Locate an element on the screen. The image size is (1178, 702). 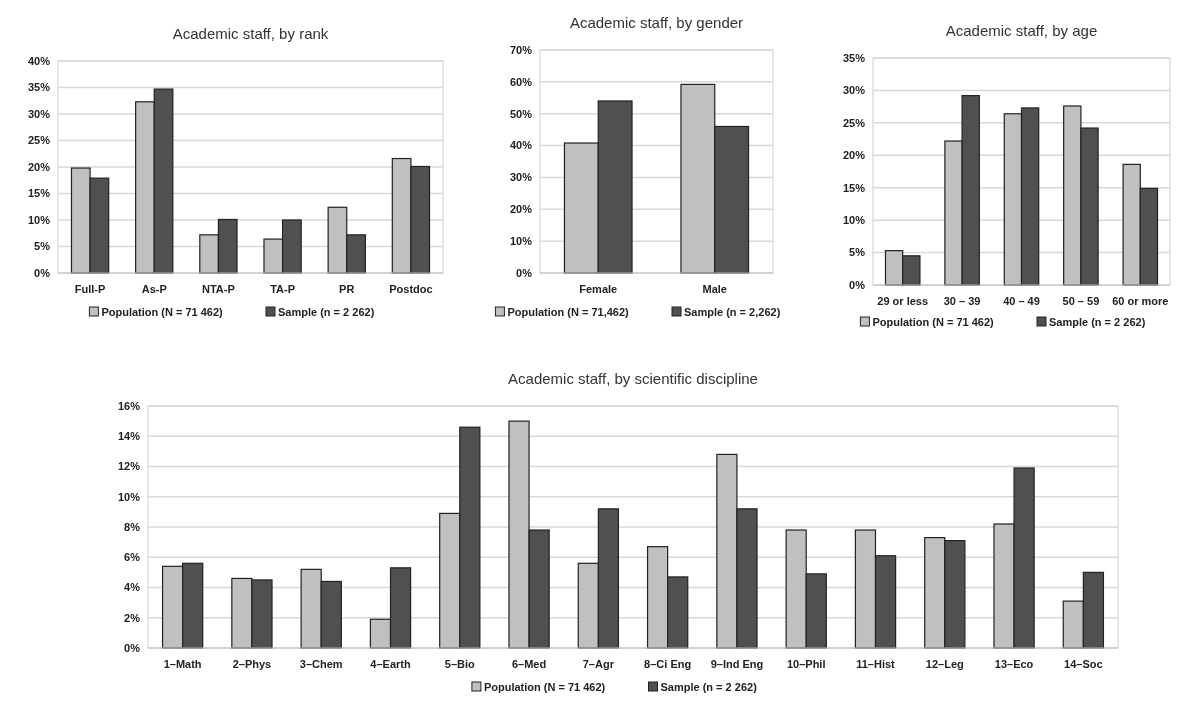
x-tick-label: 29 or less is located at coordinates (903, 301).